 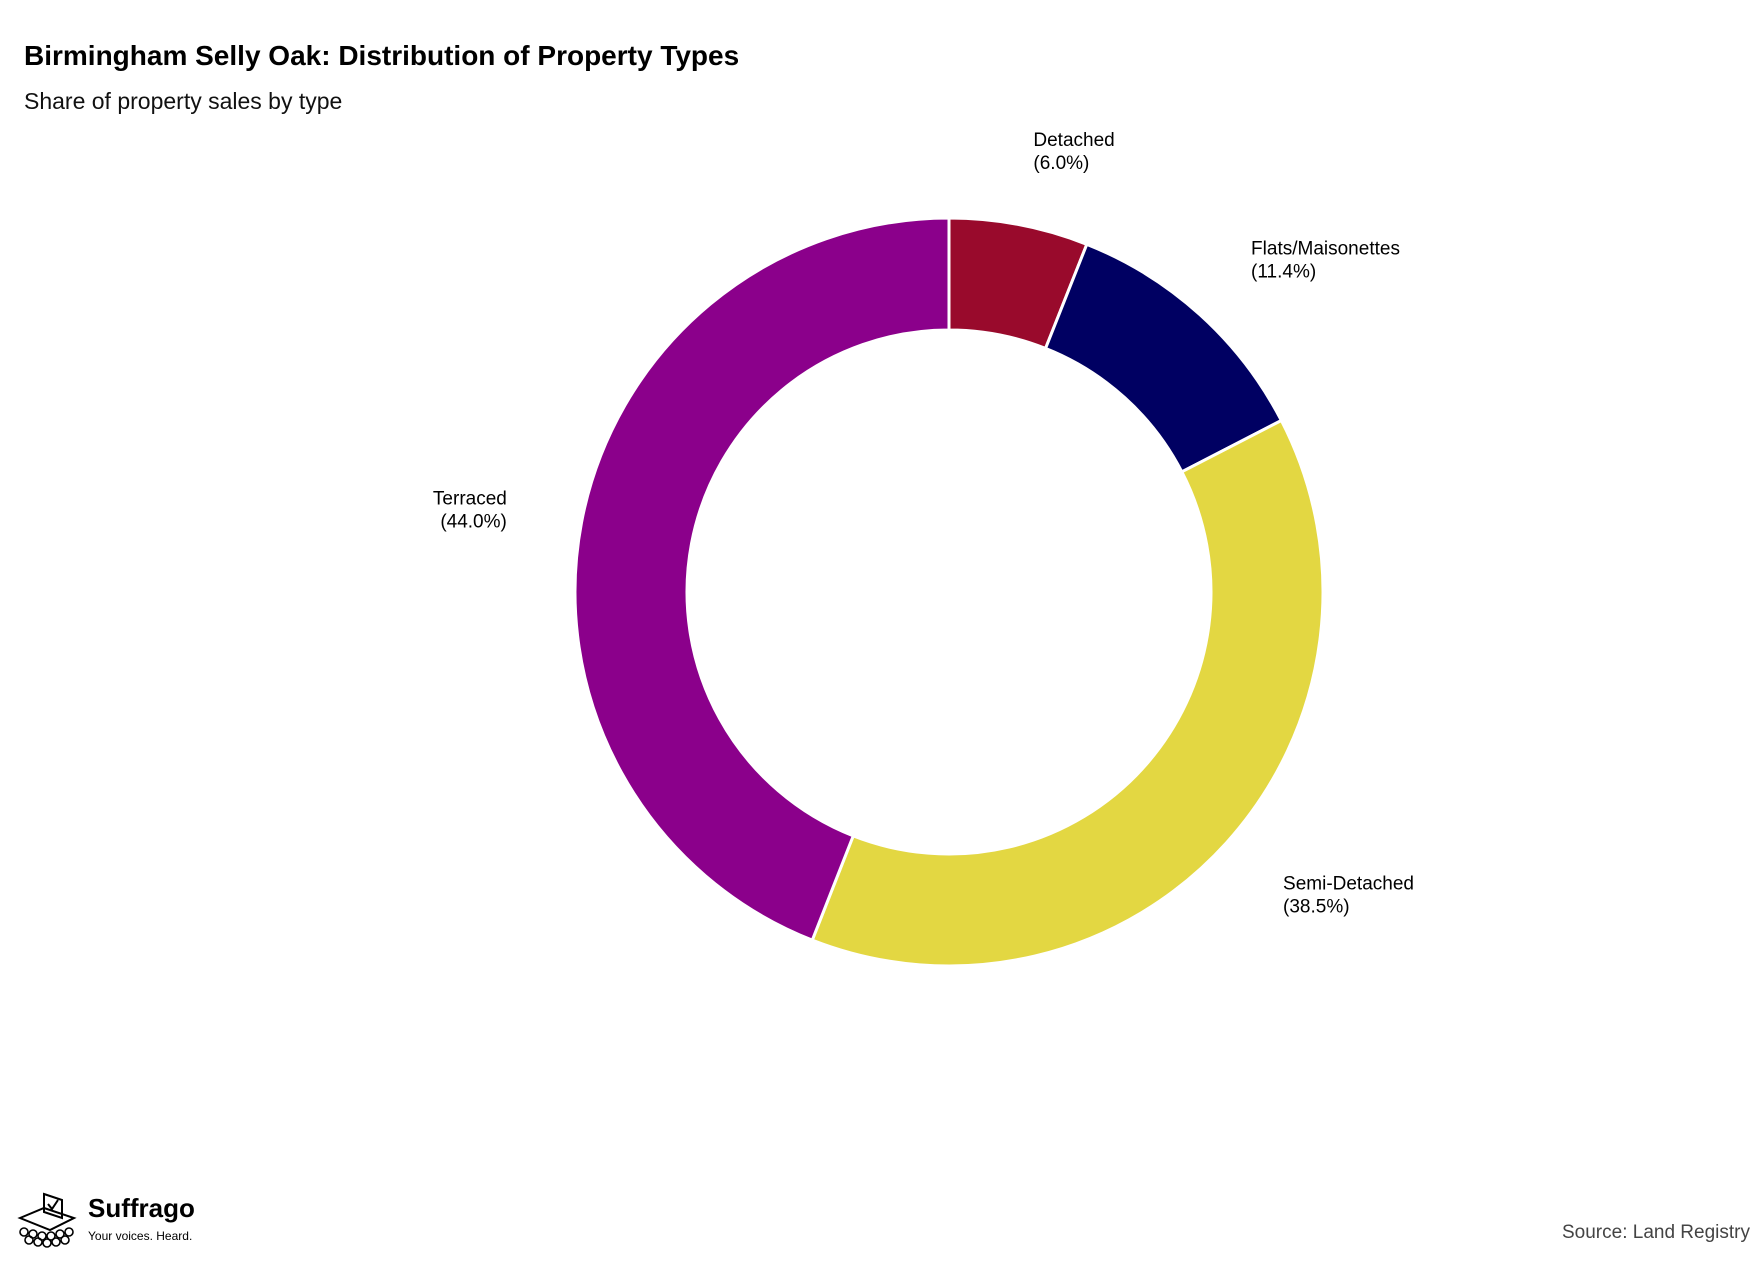 I want to click on slice-percent-text: (38.5%), so click(x=1316, y=907).